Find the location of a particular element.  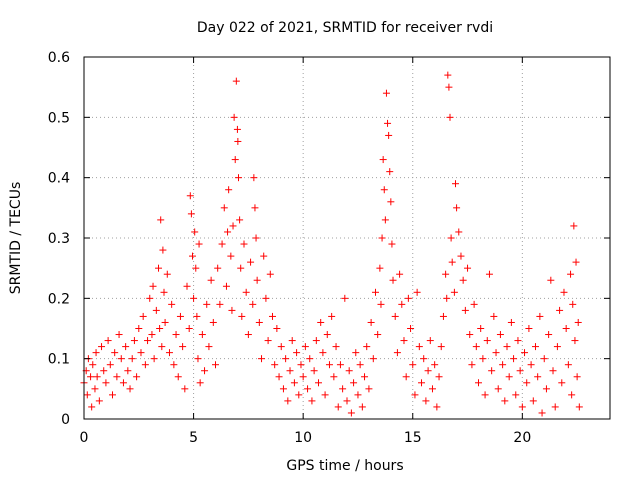

y-axis-label: SRMTID / TECUs is located at coordinates (16, 238).